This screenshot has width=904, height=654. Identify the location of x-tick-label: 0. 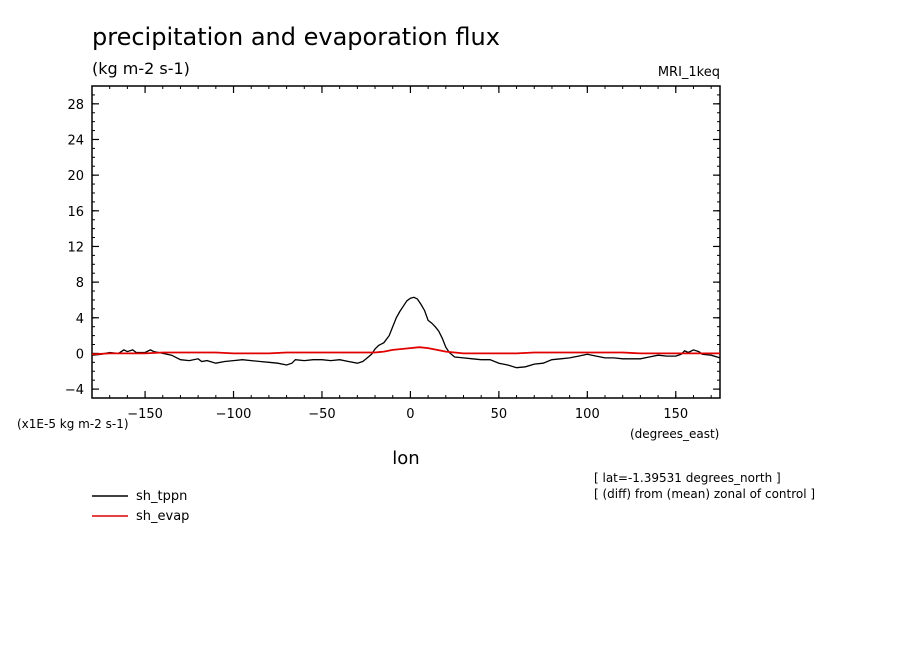
(410, 414).